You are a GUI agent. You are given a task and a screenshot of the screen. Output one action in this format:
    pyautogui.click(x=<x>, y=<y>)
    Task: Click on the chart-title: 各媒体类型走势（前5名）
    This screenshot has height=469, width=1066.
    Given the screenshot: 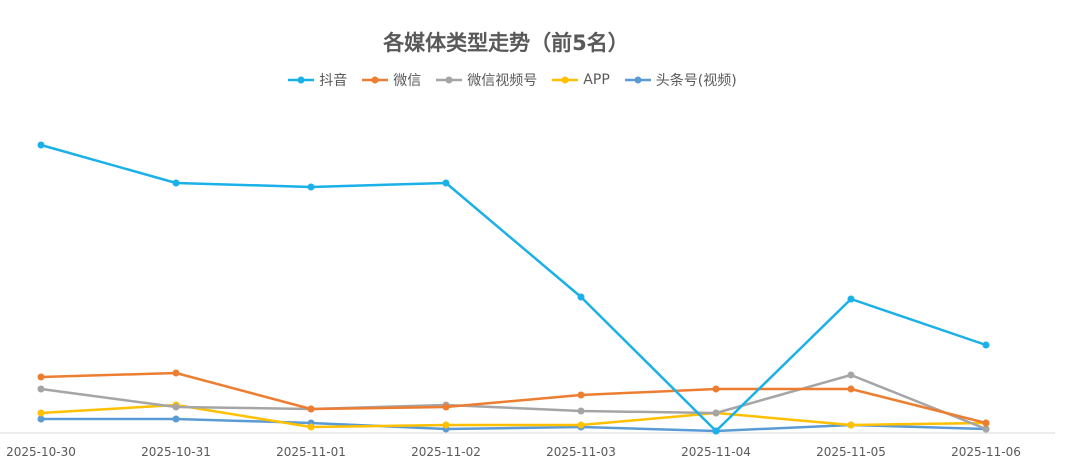 What is the action you would take?
    pyautogui.click(x=506, y=43)
    